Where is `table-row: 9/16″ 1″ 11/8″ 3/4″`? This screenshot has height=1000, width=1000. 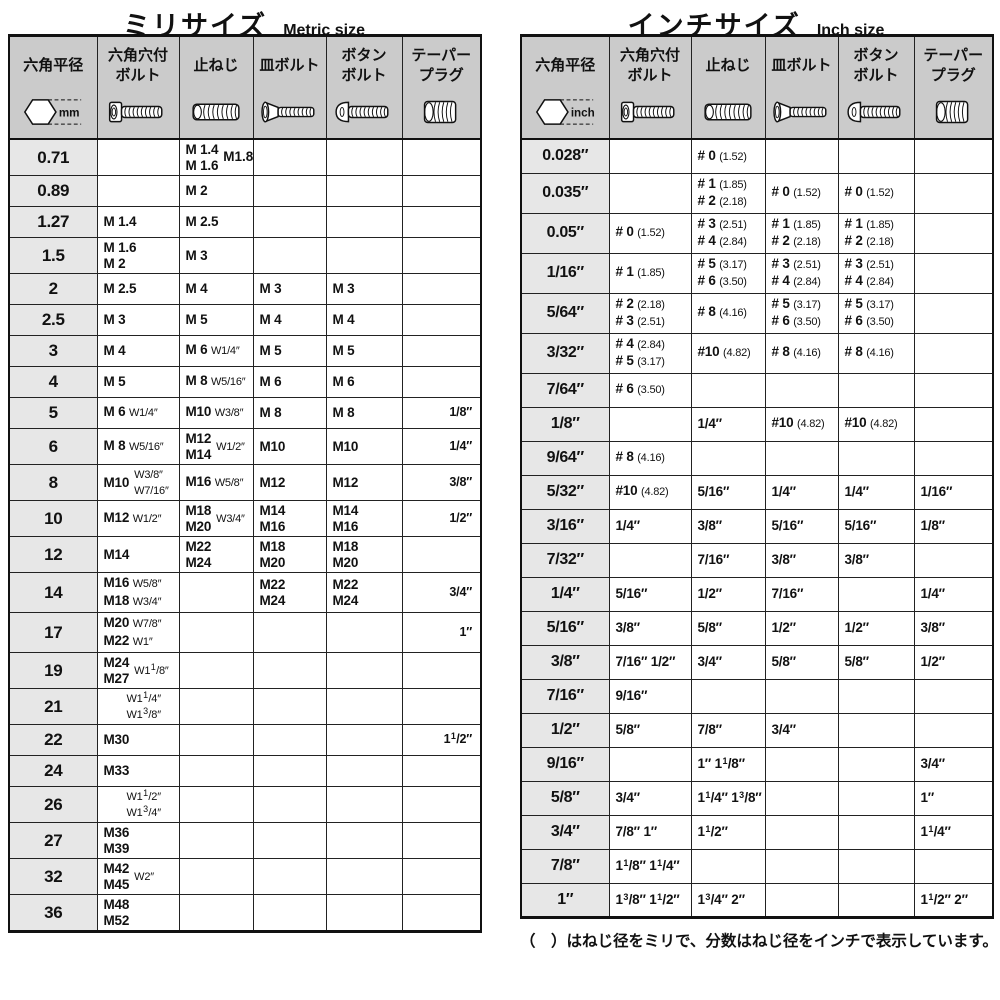 table-row: 9/16″ 1″ 11/8″ 3/4″ is located at coordinates (757, 764).